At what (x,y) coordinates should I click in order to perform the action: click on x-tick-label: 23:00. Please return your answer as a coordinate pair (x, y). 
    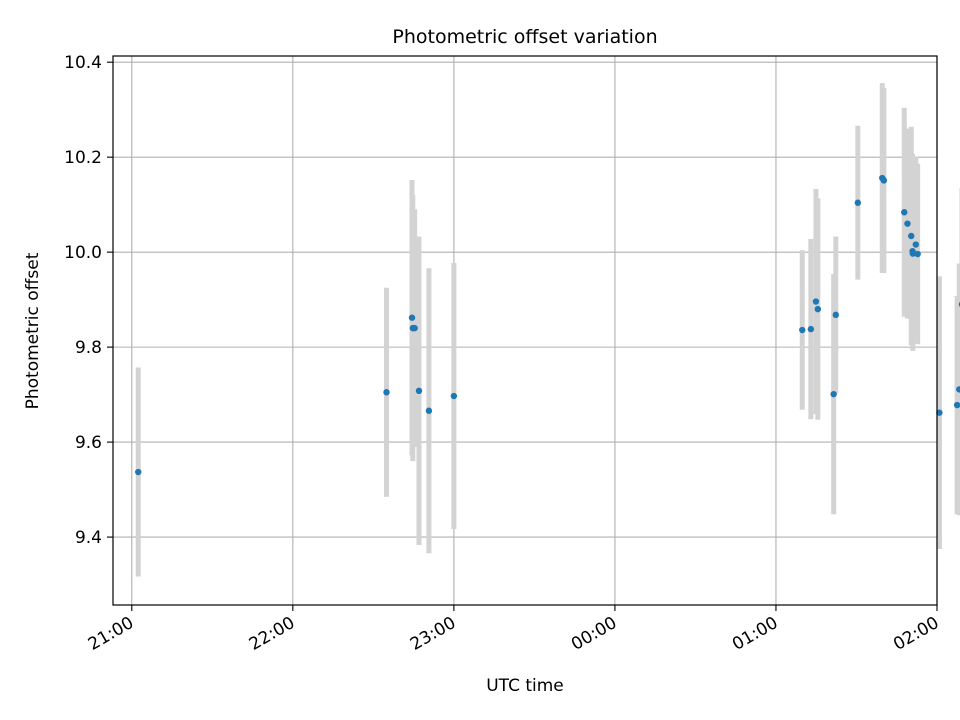
    Looking at the image, I should click on (433, 634).